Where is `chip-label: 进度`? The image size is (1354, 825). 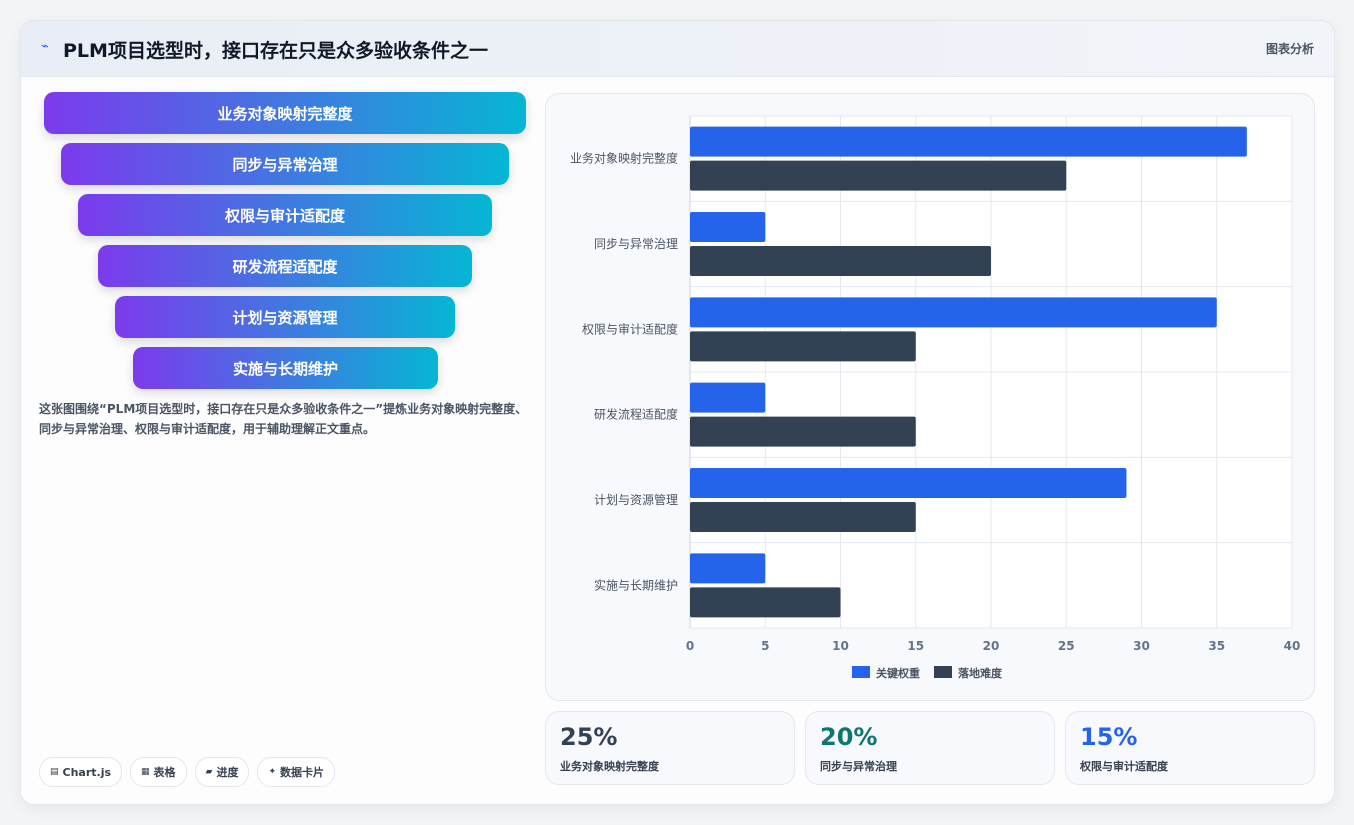 chip-label: 进度 is located at coordinates (227, 772).